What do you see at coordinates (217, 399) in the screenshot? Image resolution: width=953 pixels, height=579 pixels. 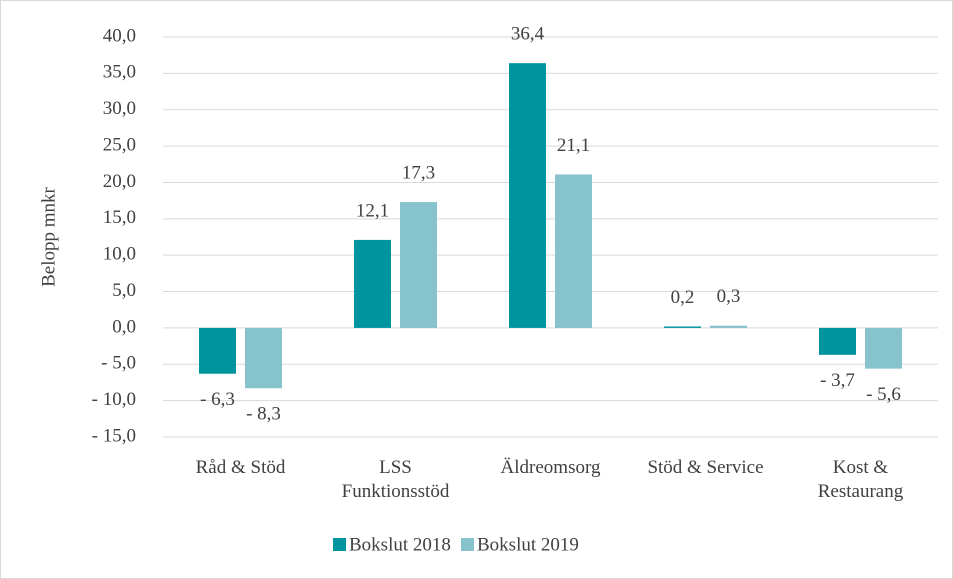 I see `data-label: - 6,3` at bounding box center [217, 399].